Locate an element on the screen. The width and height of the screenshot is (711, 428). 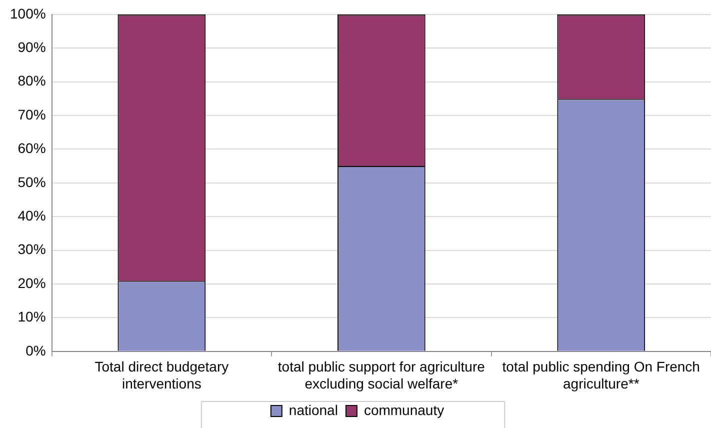
y-tick-label: 30% is located at coordinates (32, 249).